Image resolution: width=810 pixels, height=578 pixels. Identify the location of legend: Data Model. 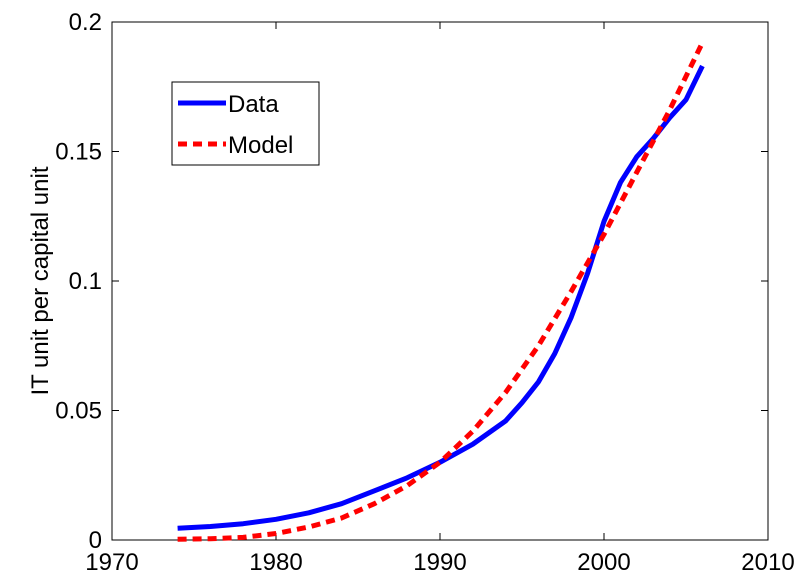
(245, 123).